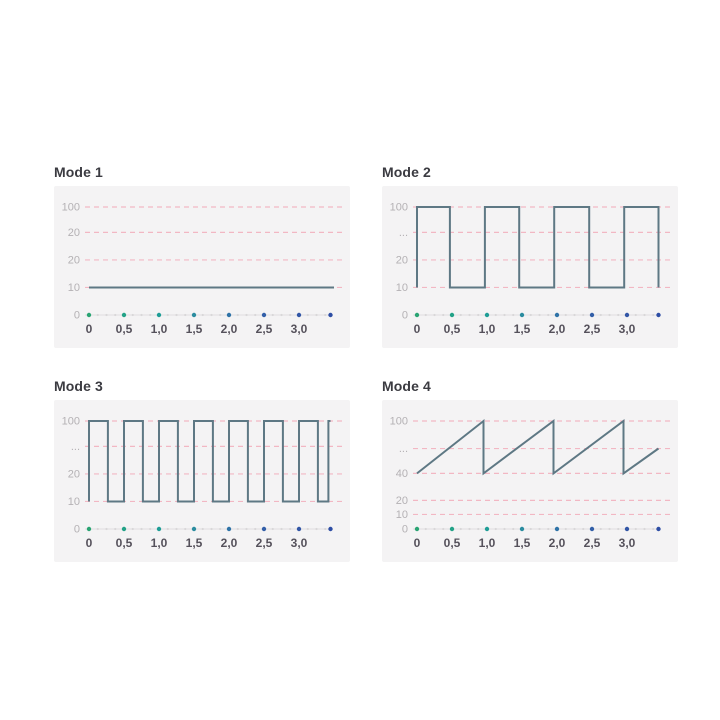  Describe the element at coordinates (538, 447) in the screenshot. I see `waveform-line` at that location.